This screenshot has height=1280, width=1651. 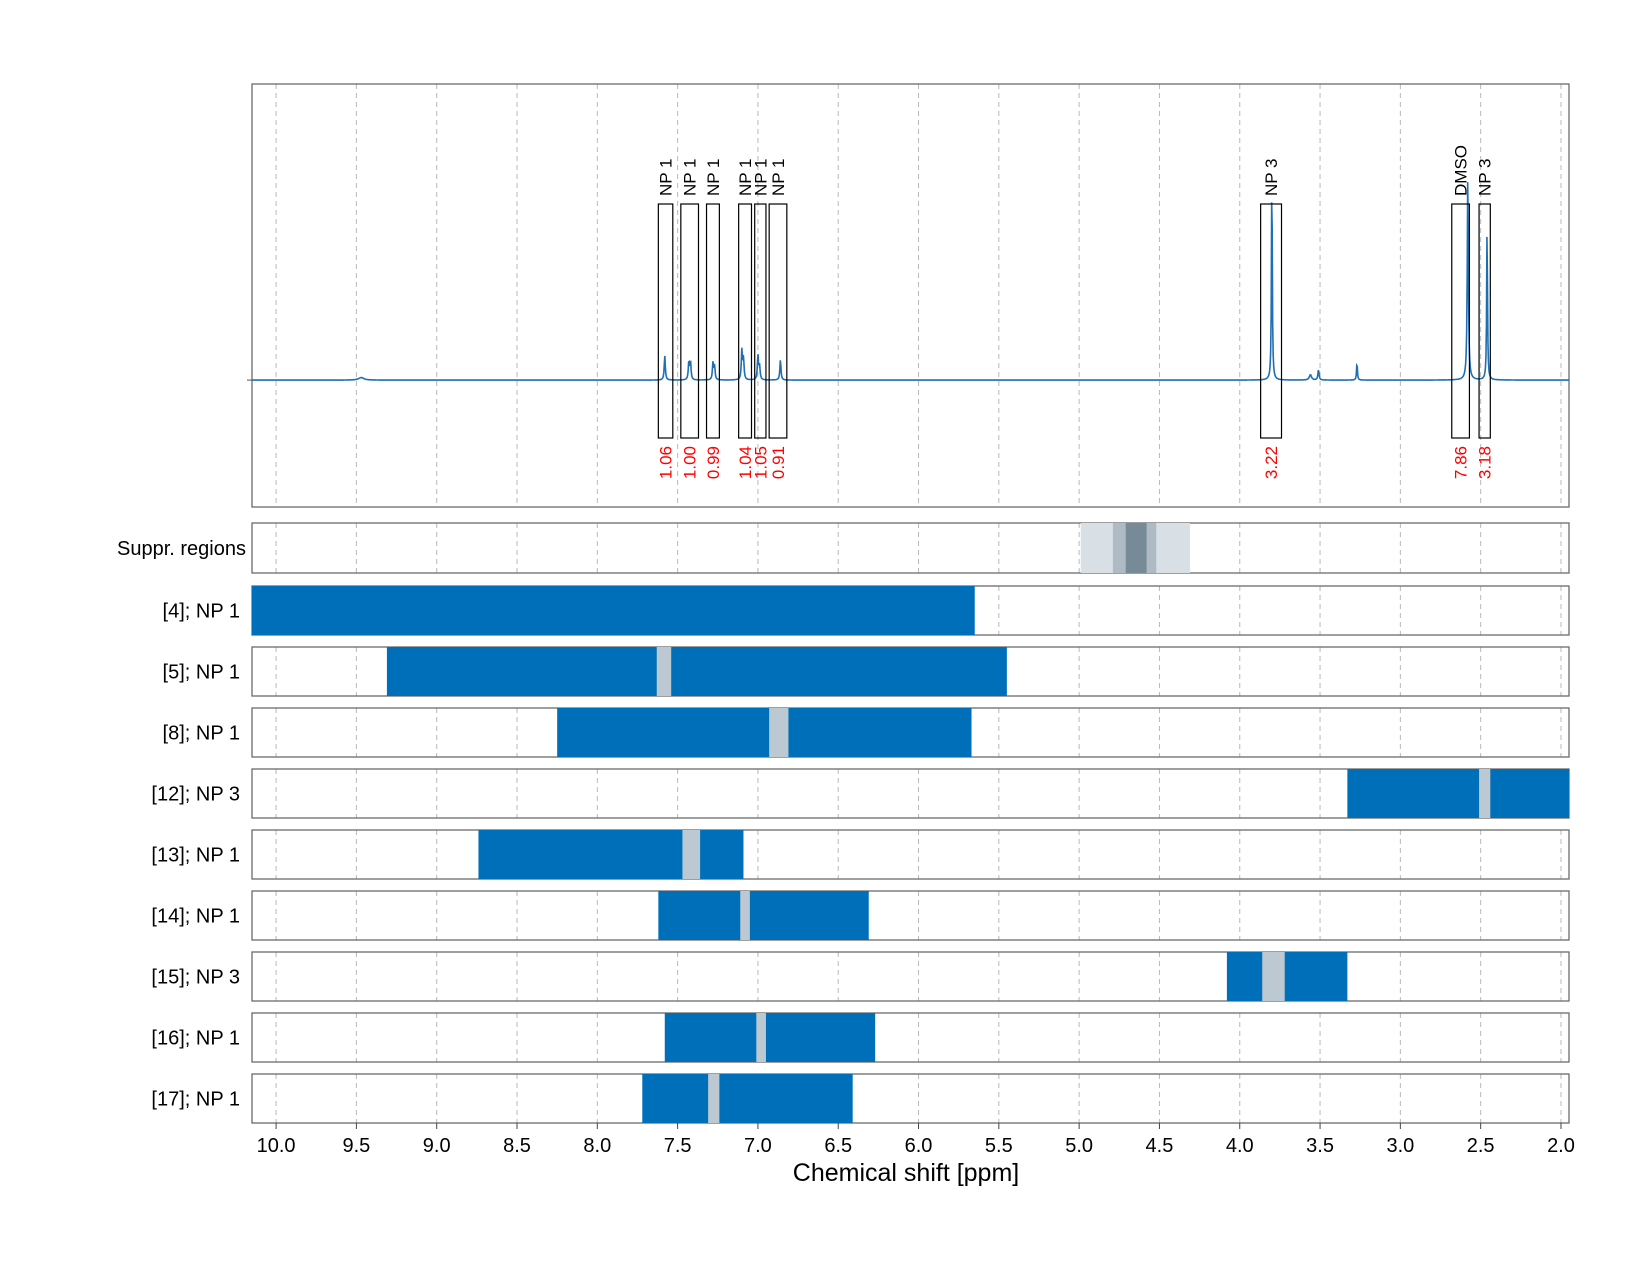 What do you see at coordinates (690, 462) in the screenshot?
I see `integral-label: 1.00` at bounding box center [690, 462].